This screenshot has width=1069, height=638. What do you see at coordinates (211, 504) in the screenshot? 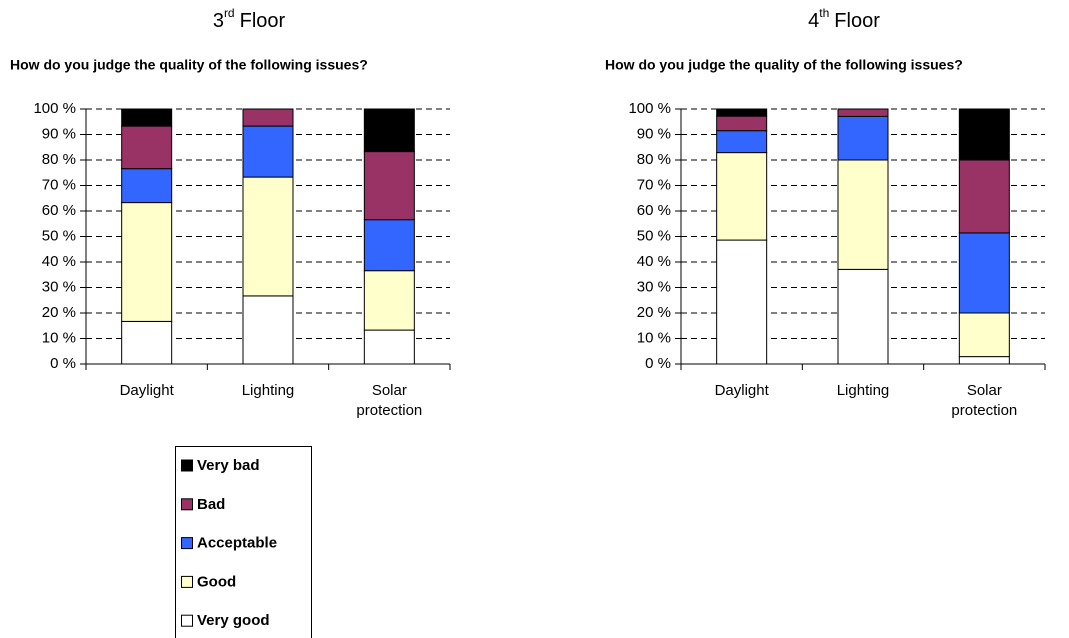
I see `legend-label: Bad` at bounding box center [211, 504].